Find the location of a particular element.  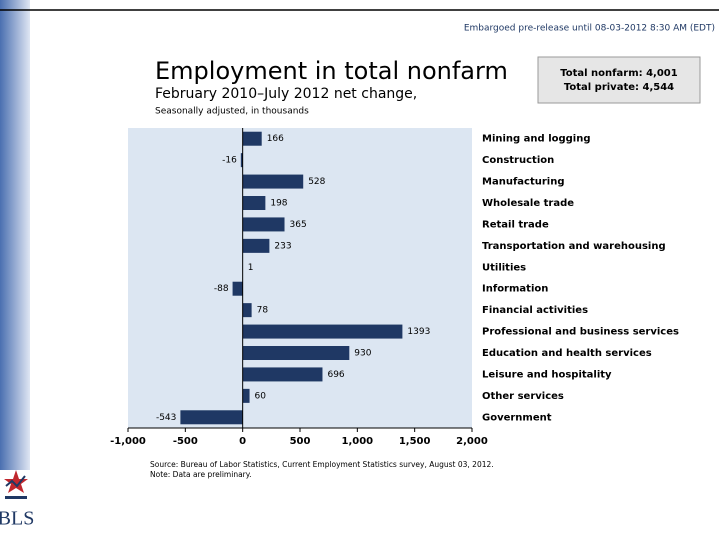

logo-line is located at coordinates (15, 481).